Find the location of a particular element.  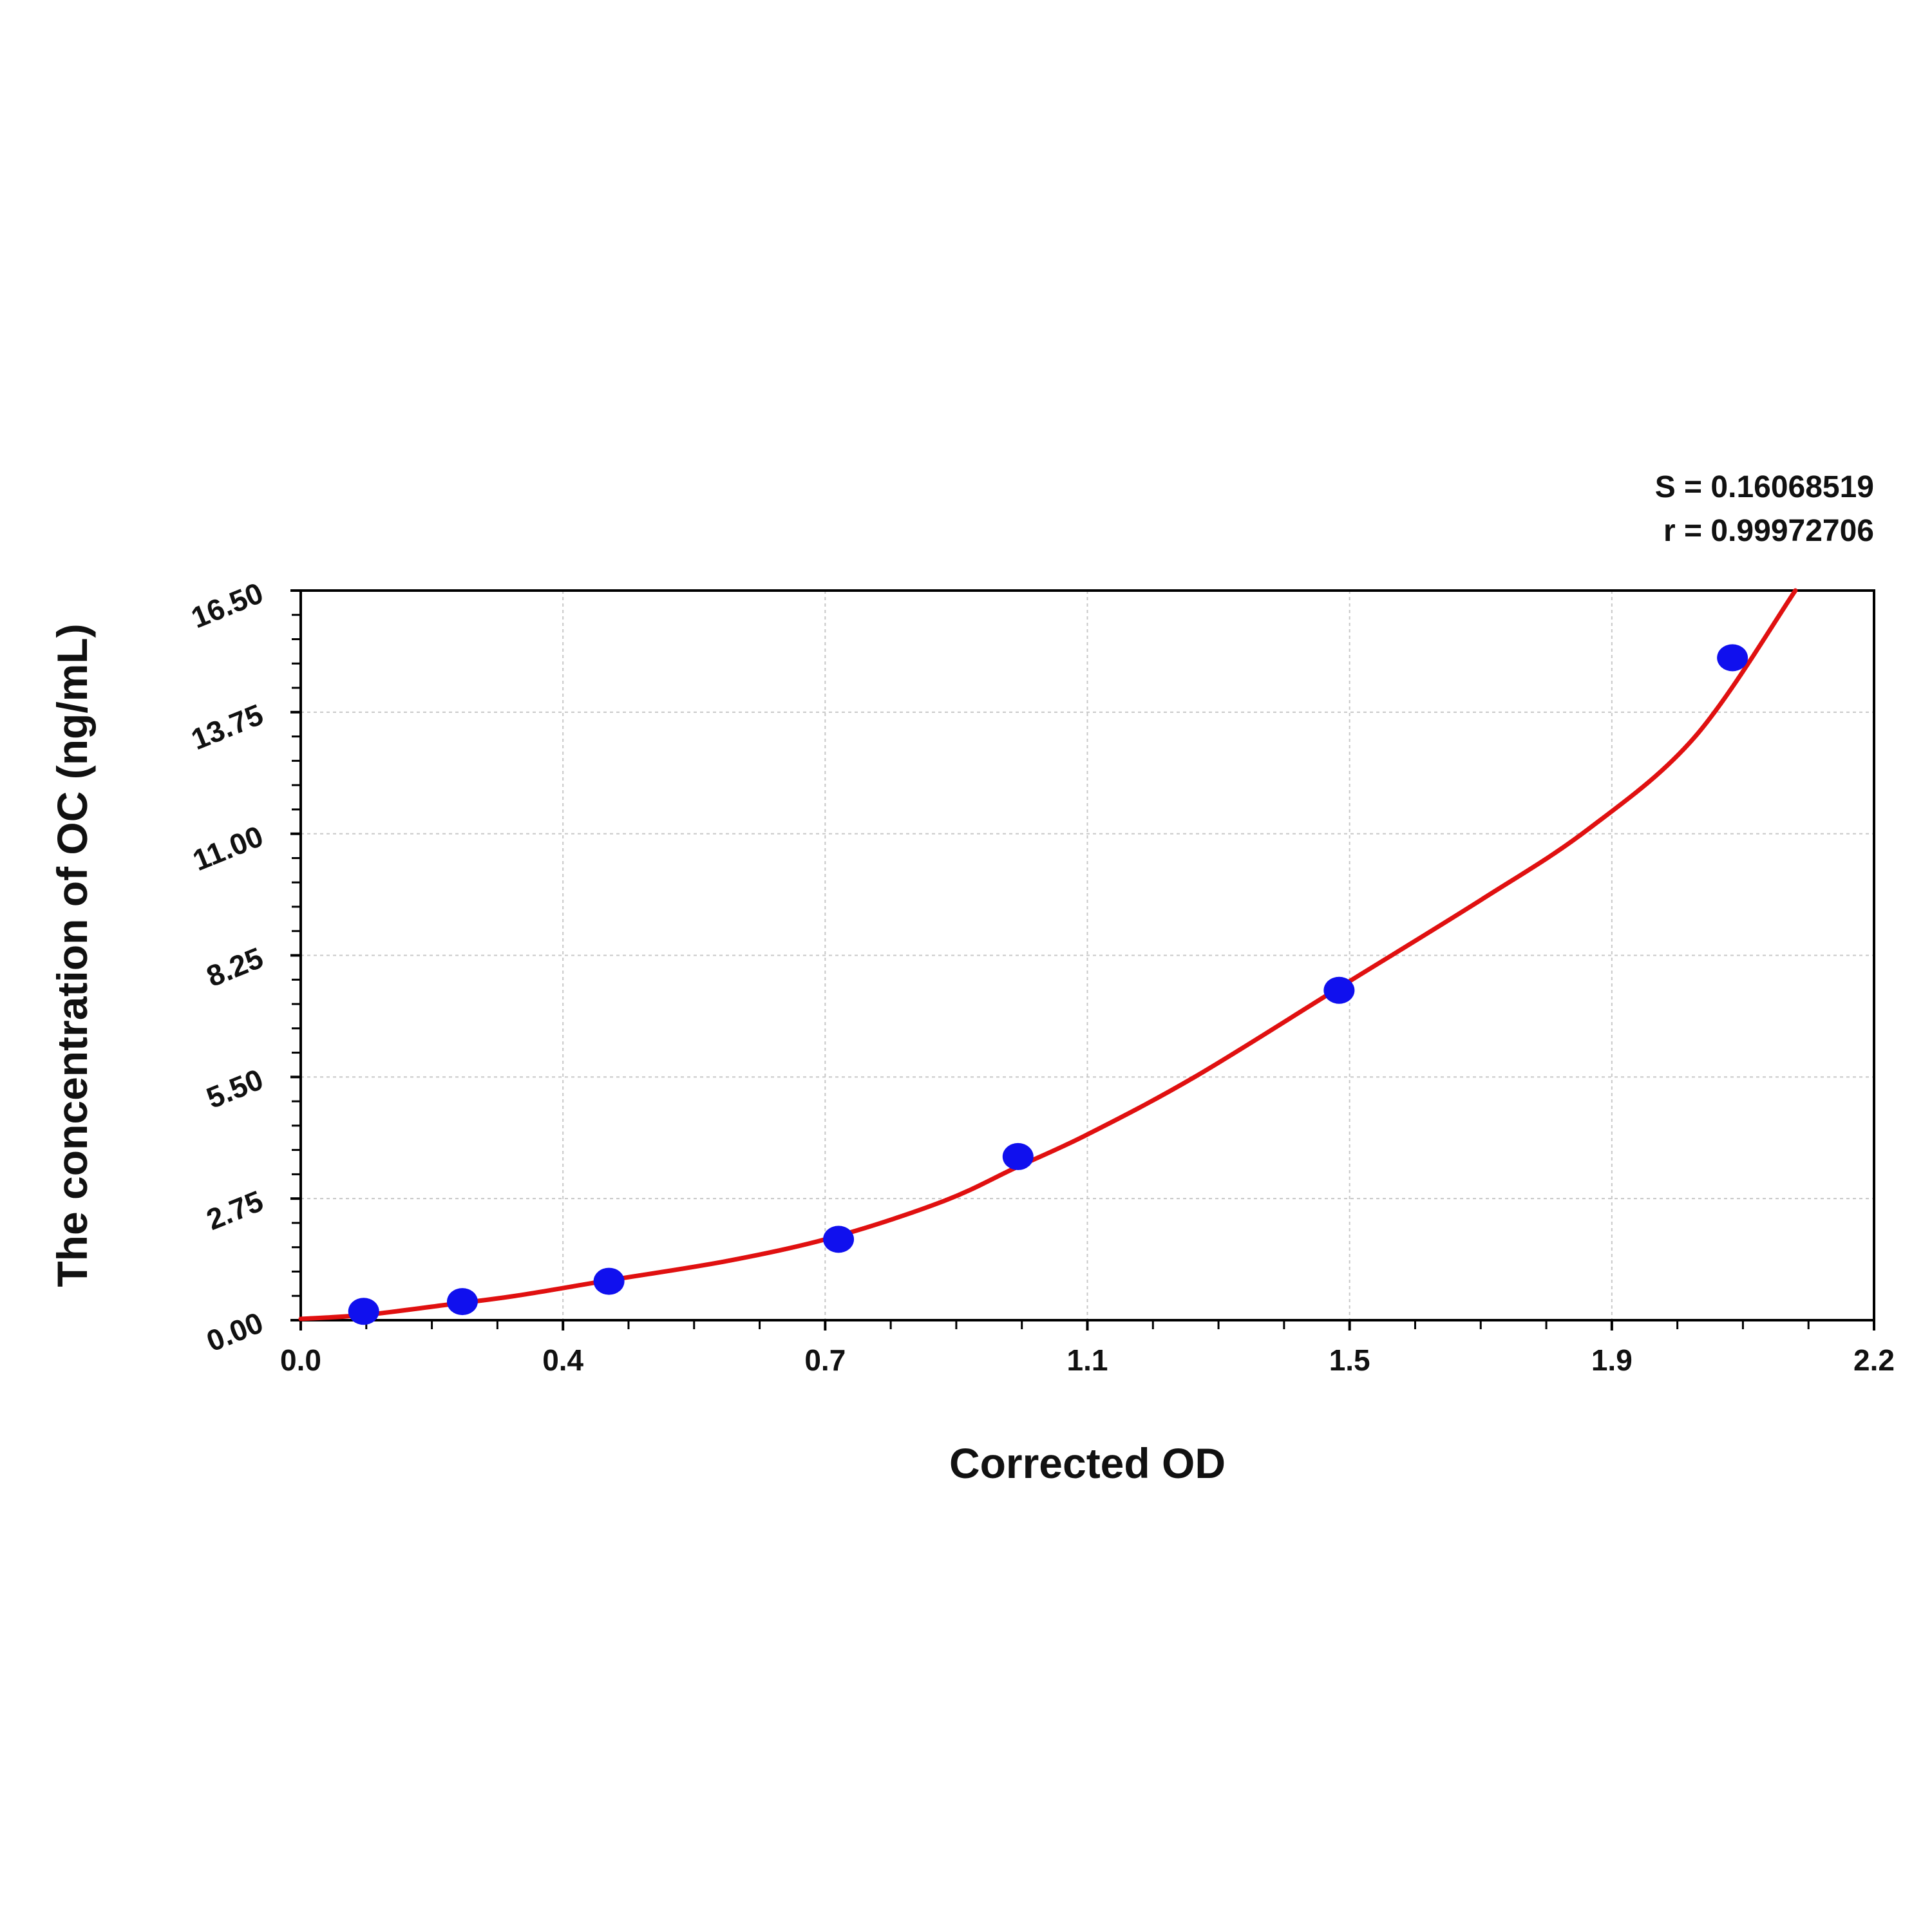

x-tick-label: 2.2 is located at coordinates (1874, 1360).